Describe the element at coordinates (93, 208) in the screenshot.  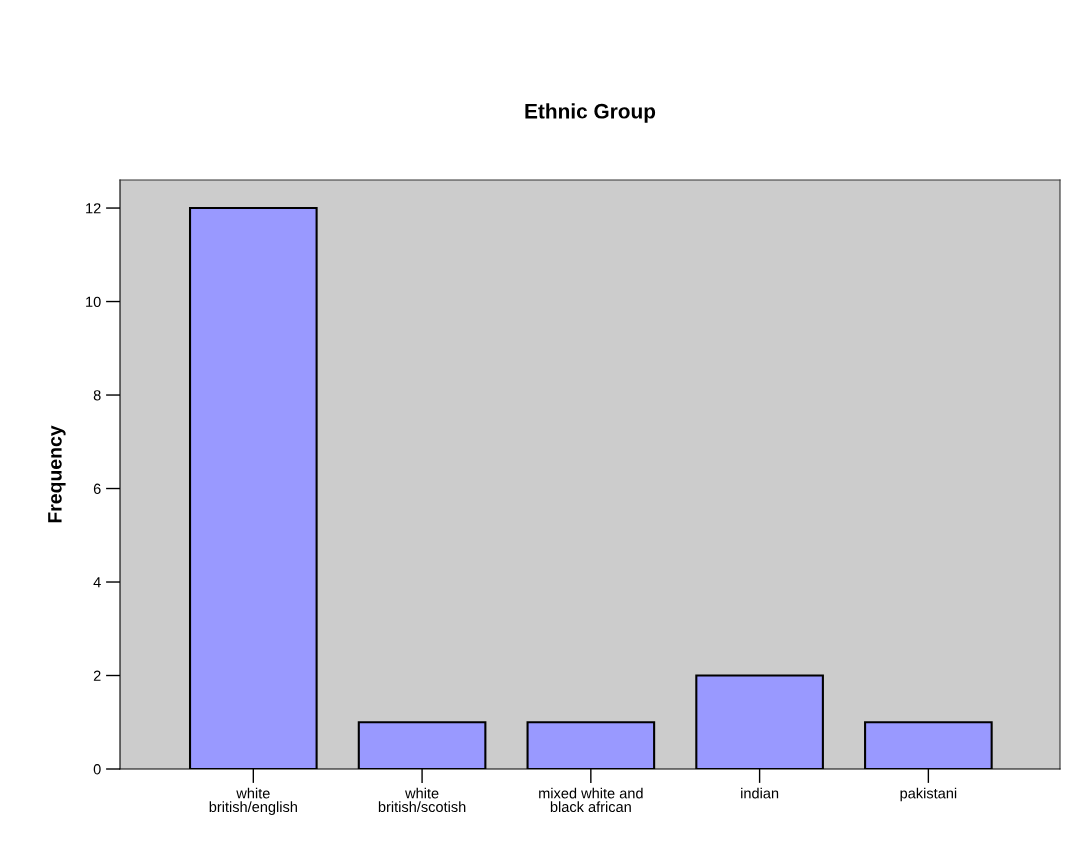
I see `y-tick-label: 12` at that location.